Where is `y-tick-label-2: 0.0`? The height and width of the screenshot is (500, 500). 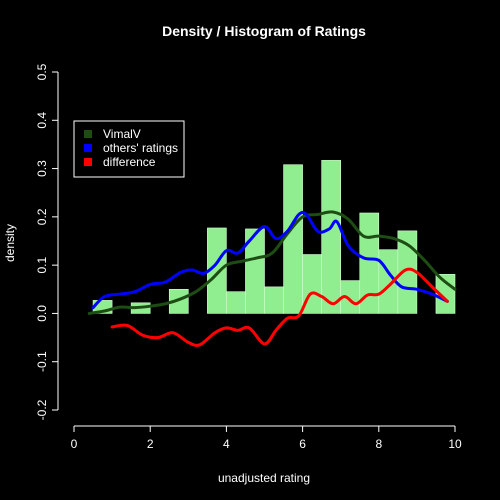
y-tick-label-2: 0.0 is located at coordinates (42, 313).